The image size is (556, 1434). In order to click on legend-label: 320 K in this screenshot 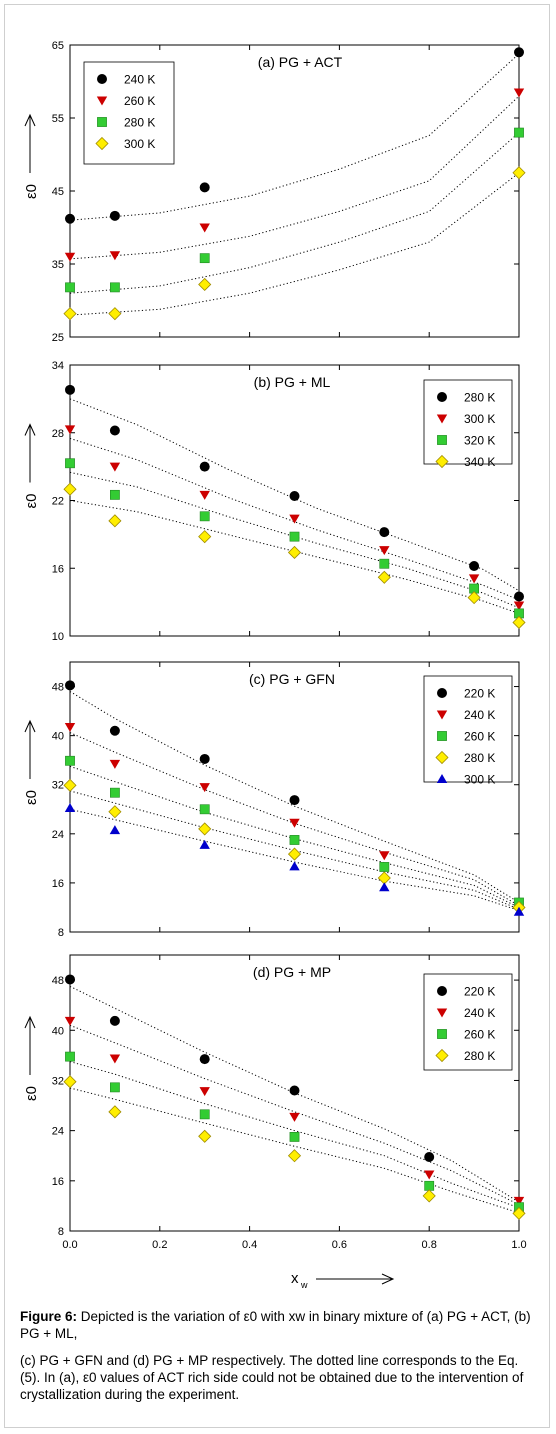, I will do `click(479, 441)`.